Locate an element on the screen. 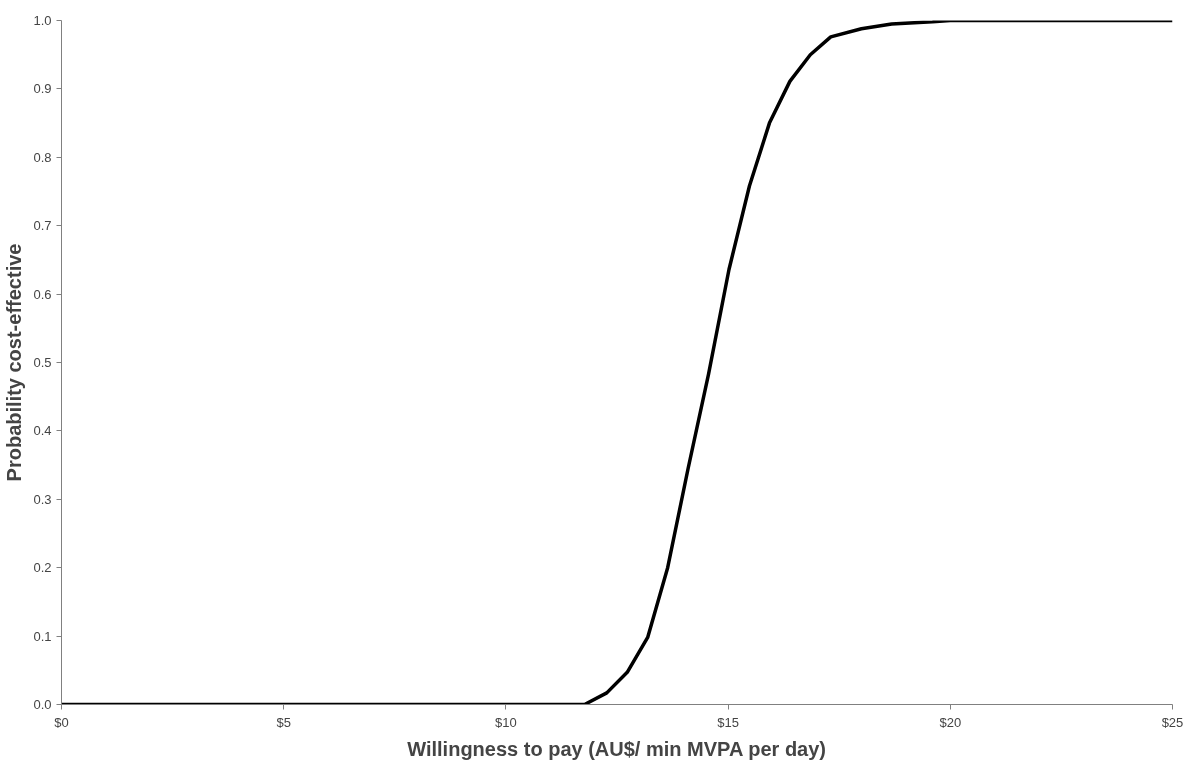 This screenshot has height=767, width=1194. y-tick-label: 0.8 is located at coordinates (42, 157).